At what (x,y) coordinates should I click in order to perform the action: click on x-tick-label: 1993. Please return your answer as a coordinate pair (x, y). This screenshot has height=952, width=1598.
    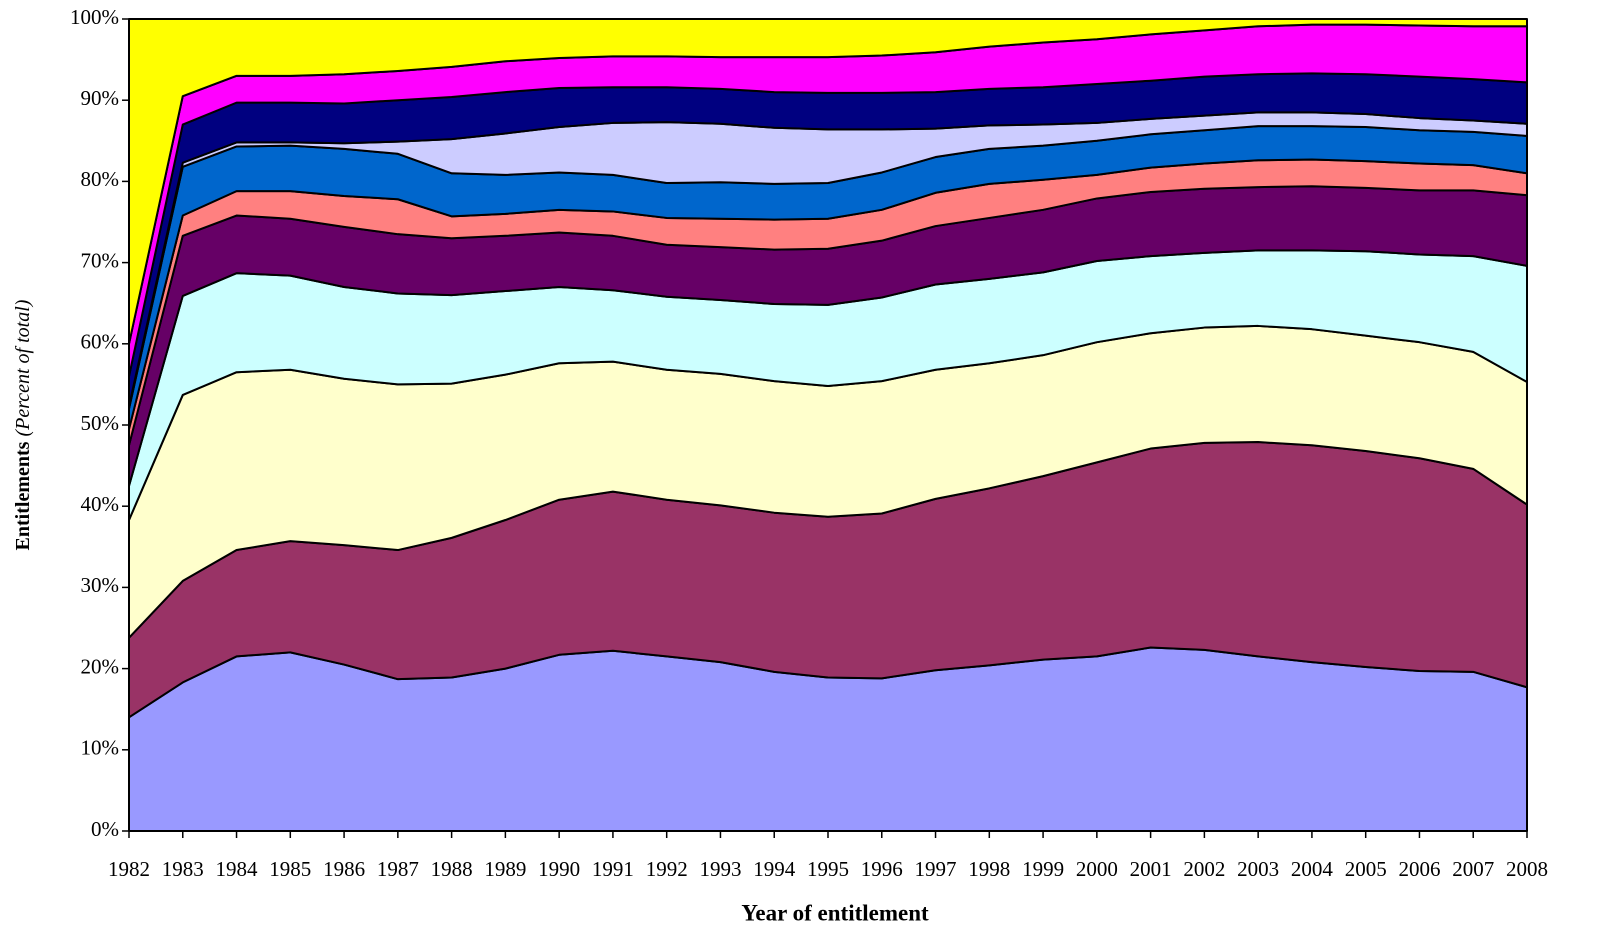
    Looking at the image, I should click on (720, 869).